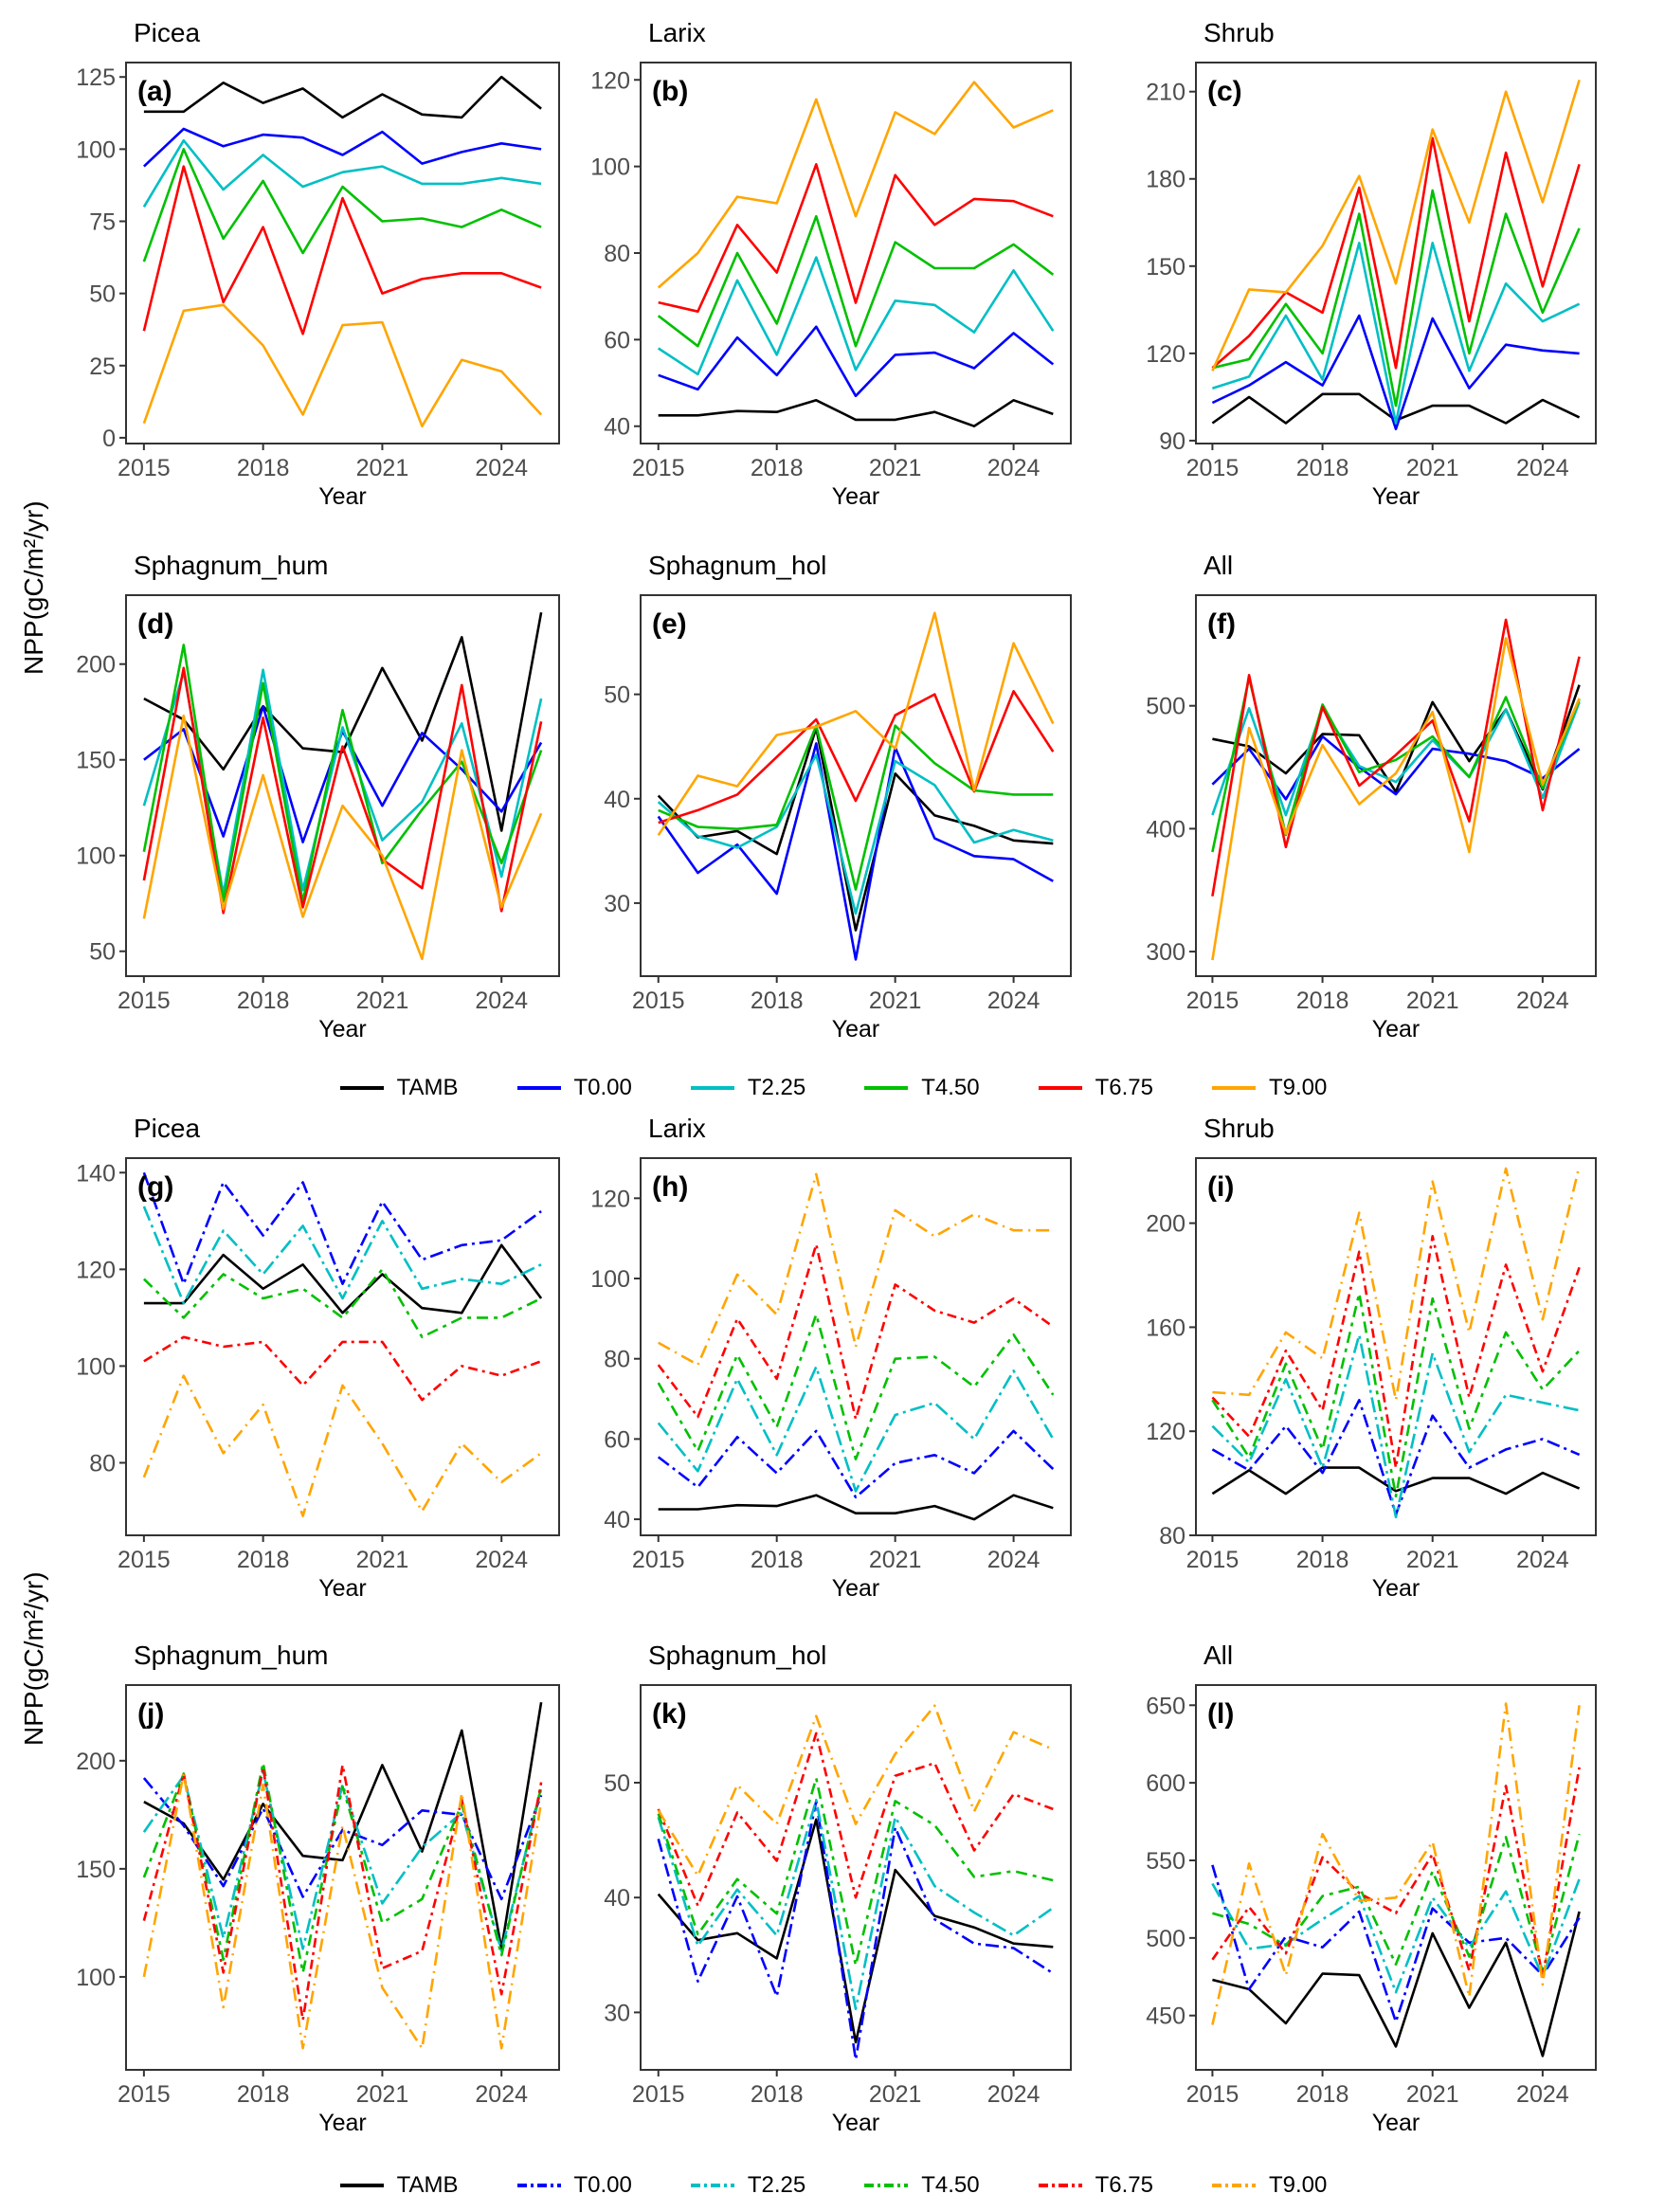 Image resolution: width=1665 pixels, height=2212 pixels. Describe the element at coordinates (96, 1270) in the screenshot. I see `y-tick-label: 120` at that location.